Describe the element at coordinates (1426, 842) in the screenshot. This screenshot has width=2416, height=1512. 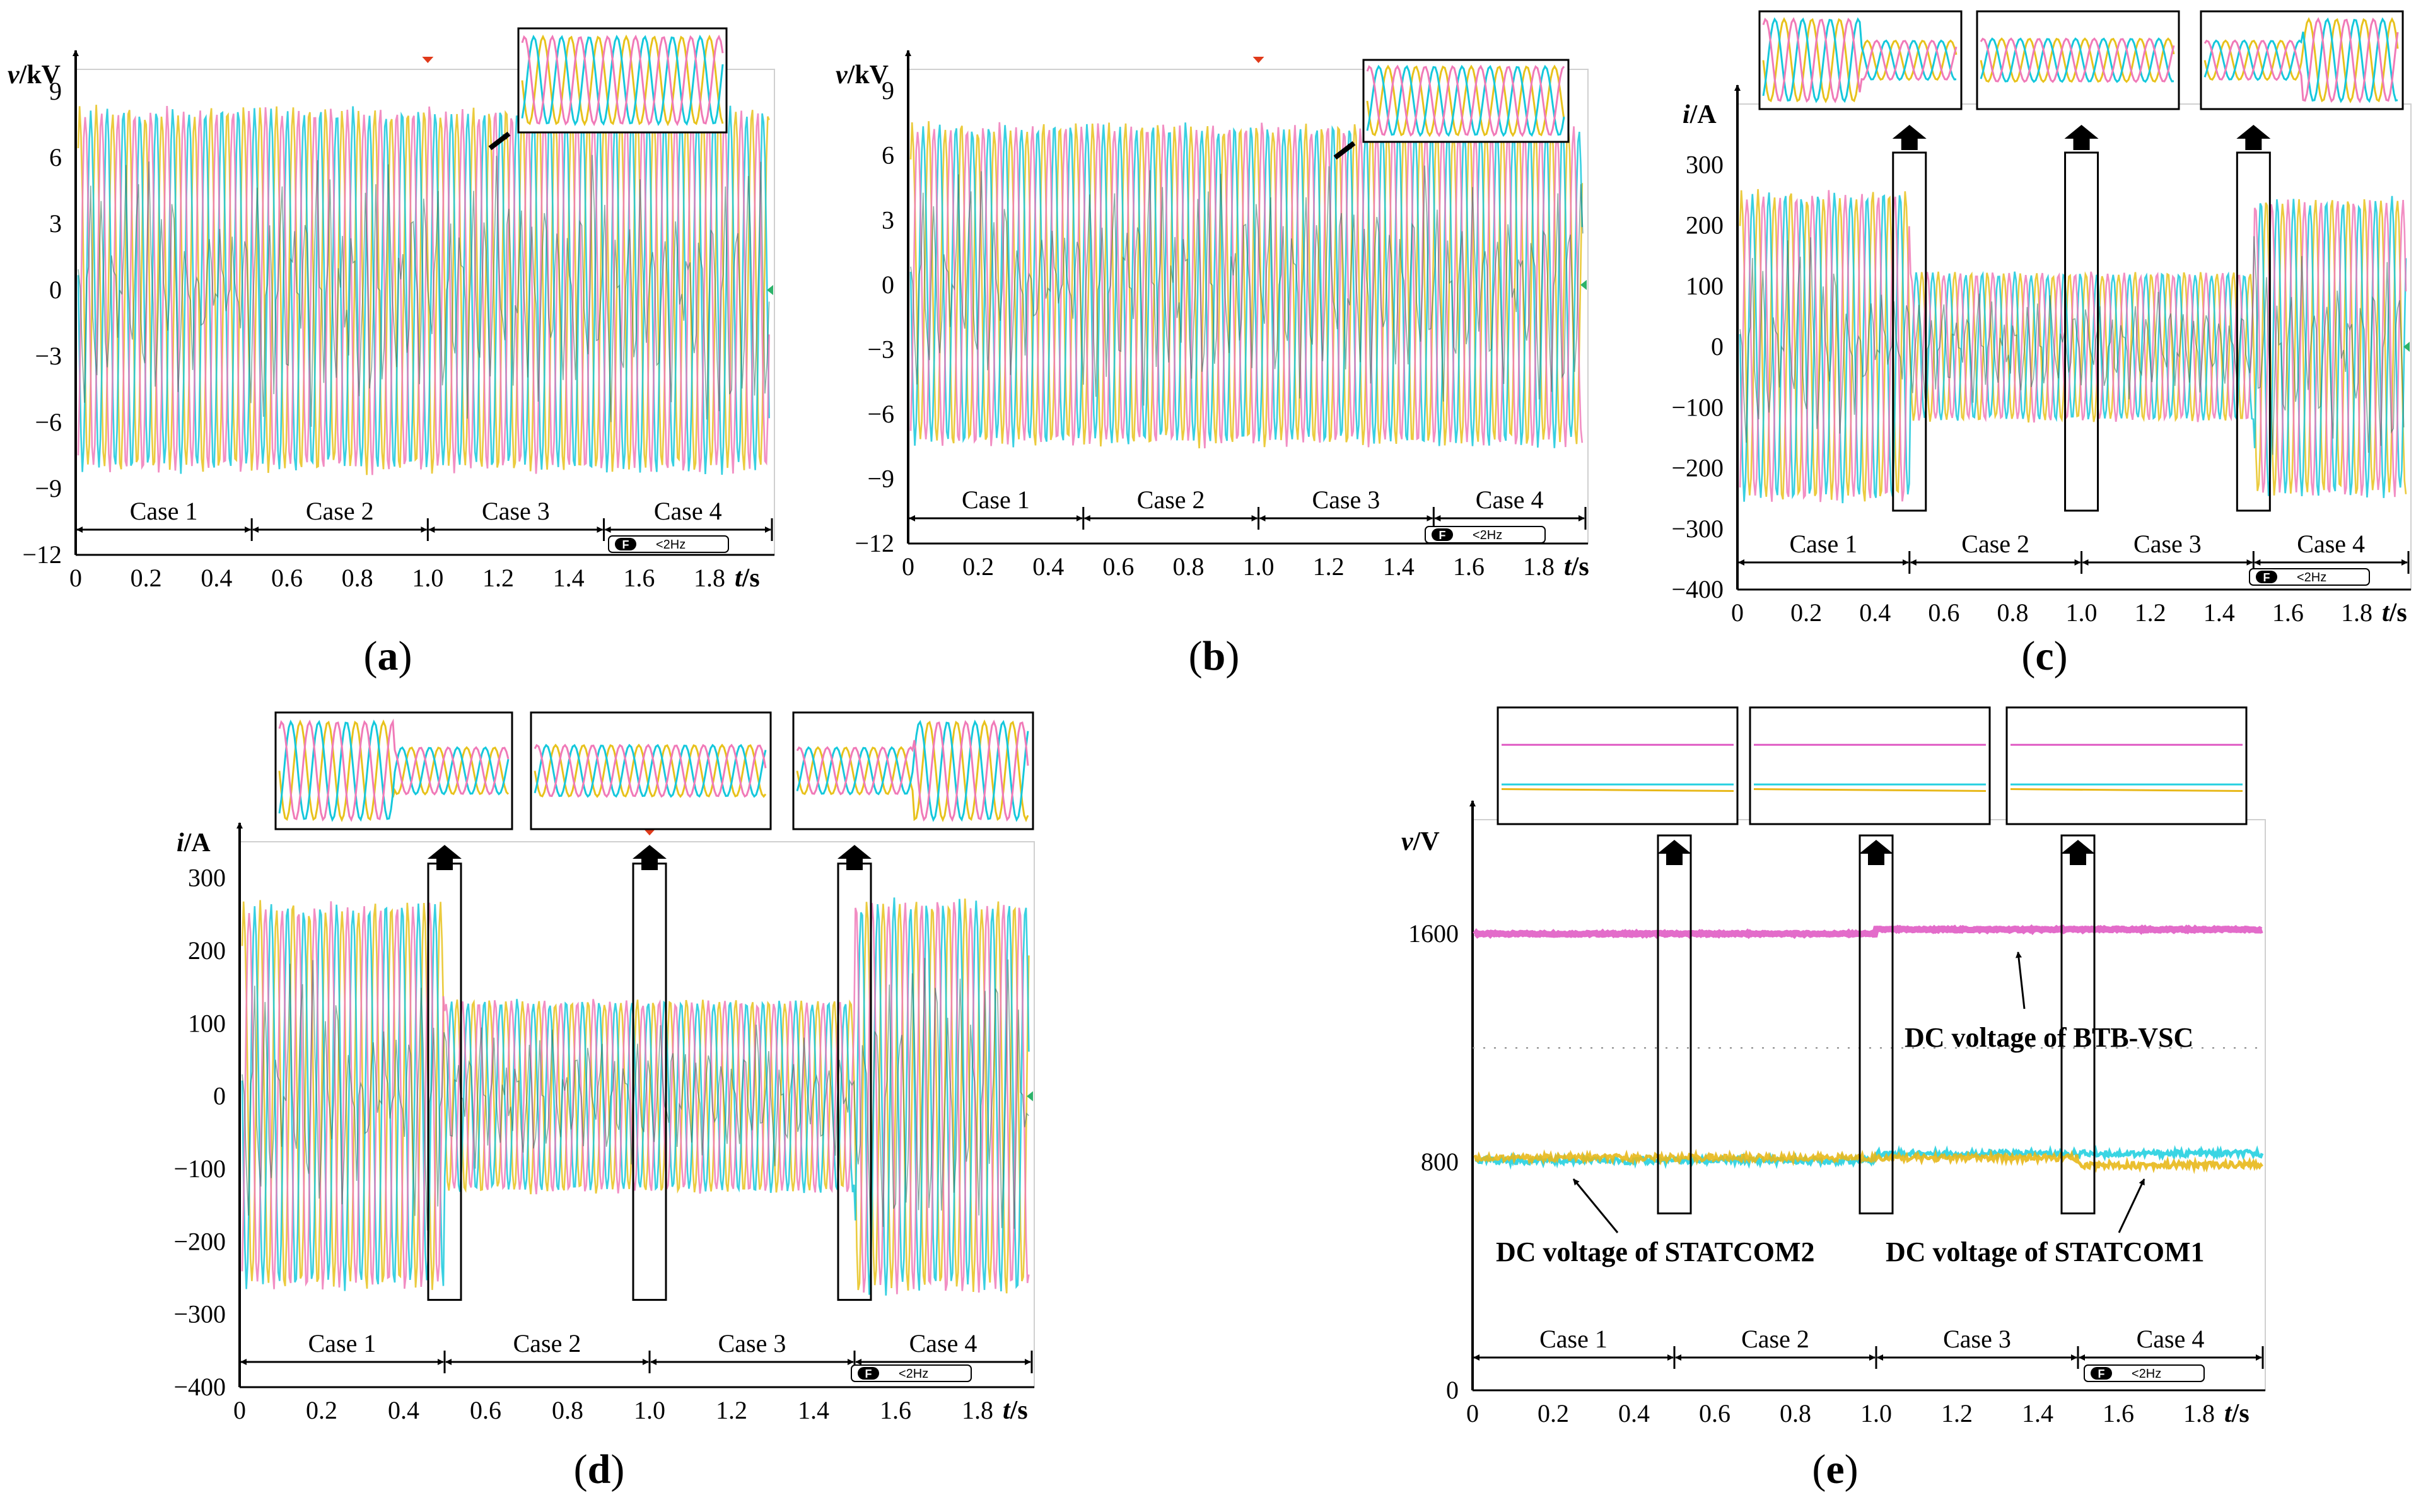
I see `y-axis-unit: /V` at that location.